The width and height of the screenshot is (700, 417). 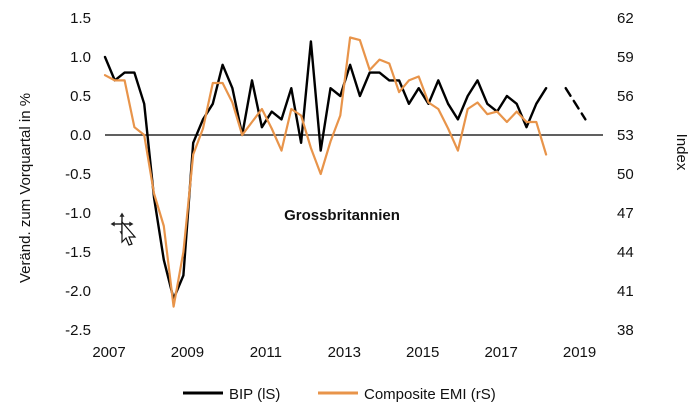 I want to click on x-tick-label: 2011, so click(x=266, y=352).